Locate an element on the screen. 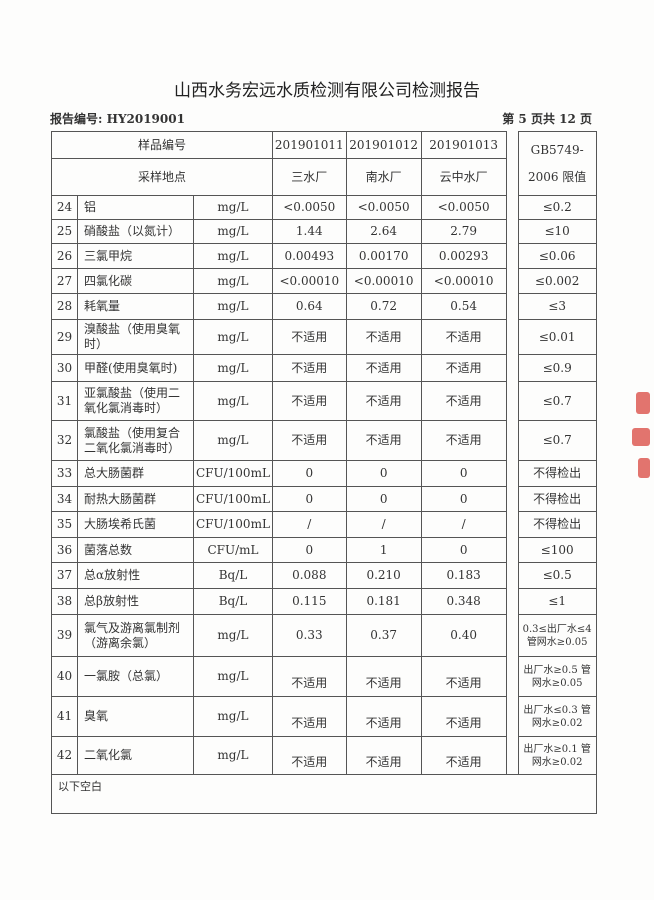  limit-value: ≤10 is located at coordinates (557, 231).